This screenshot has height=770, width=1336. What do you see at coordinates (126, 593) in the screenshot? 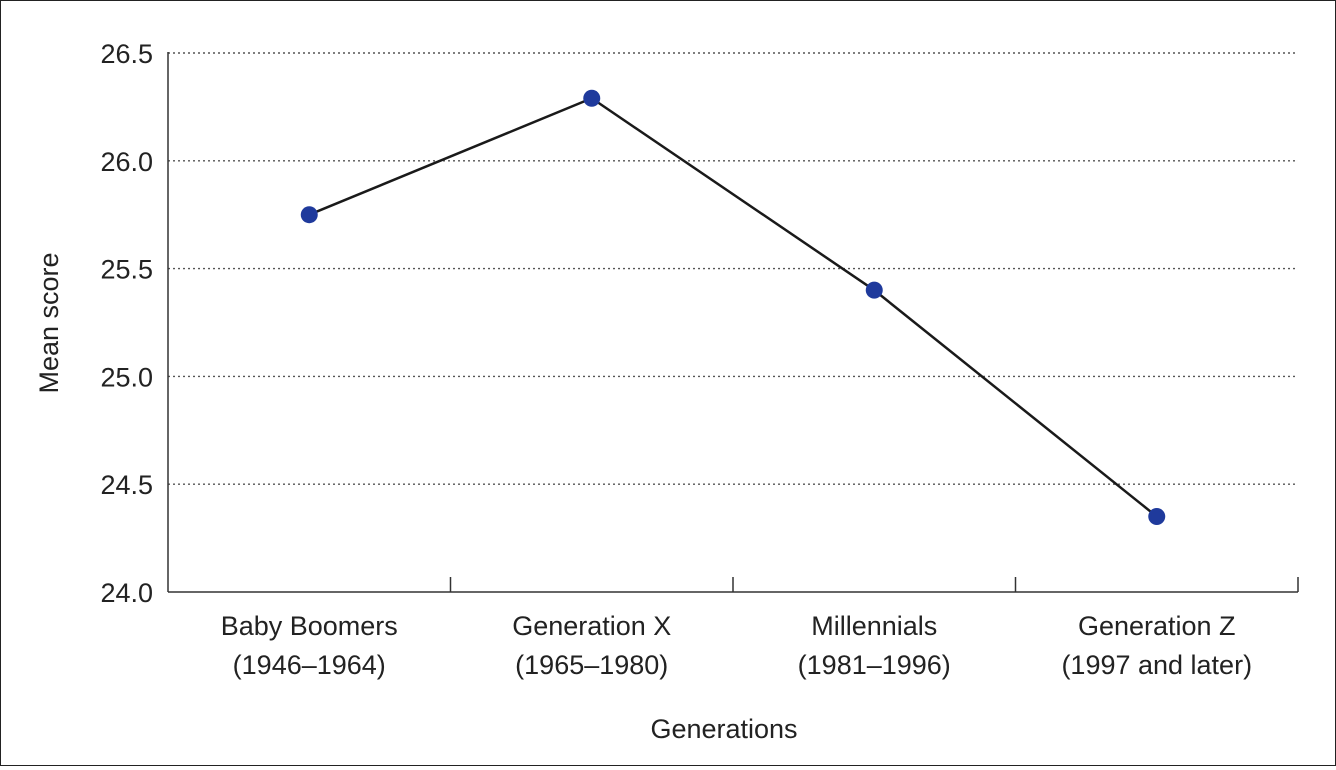
I see `y-tick-label: 24.0` at bounding box center [126, 593].